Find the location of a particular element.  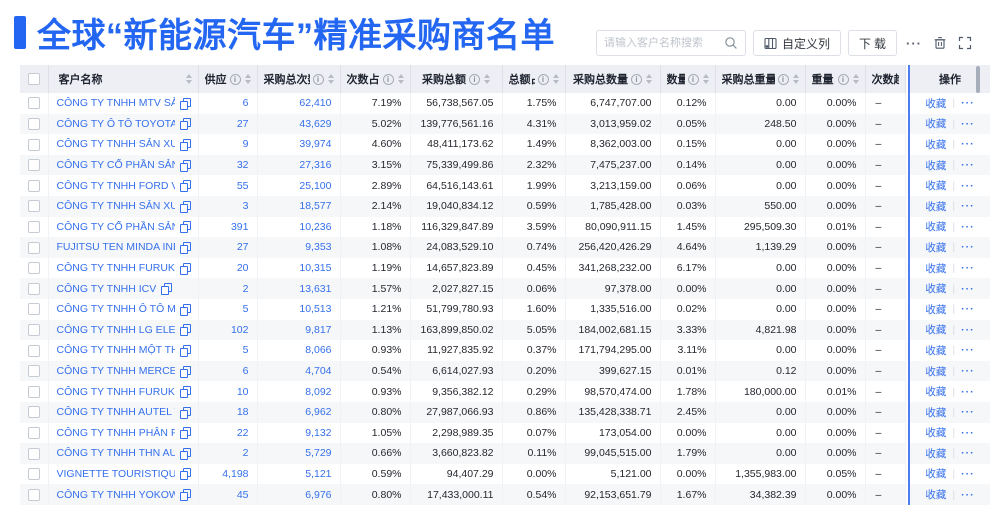

column-header-weight_pct: 重量占比 is located at coordinates (835, 79).